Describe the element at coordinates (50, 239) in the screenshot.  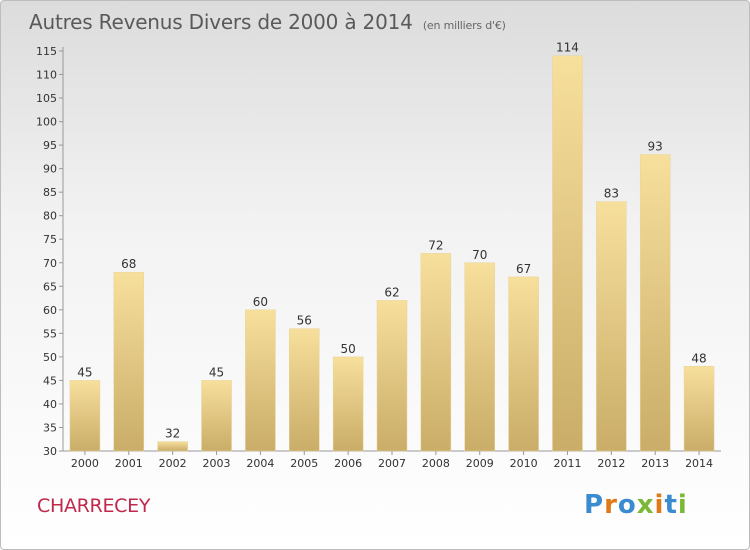
I see `y-tick-label: 75` at that location.